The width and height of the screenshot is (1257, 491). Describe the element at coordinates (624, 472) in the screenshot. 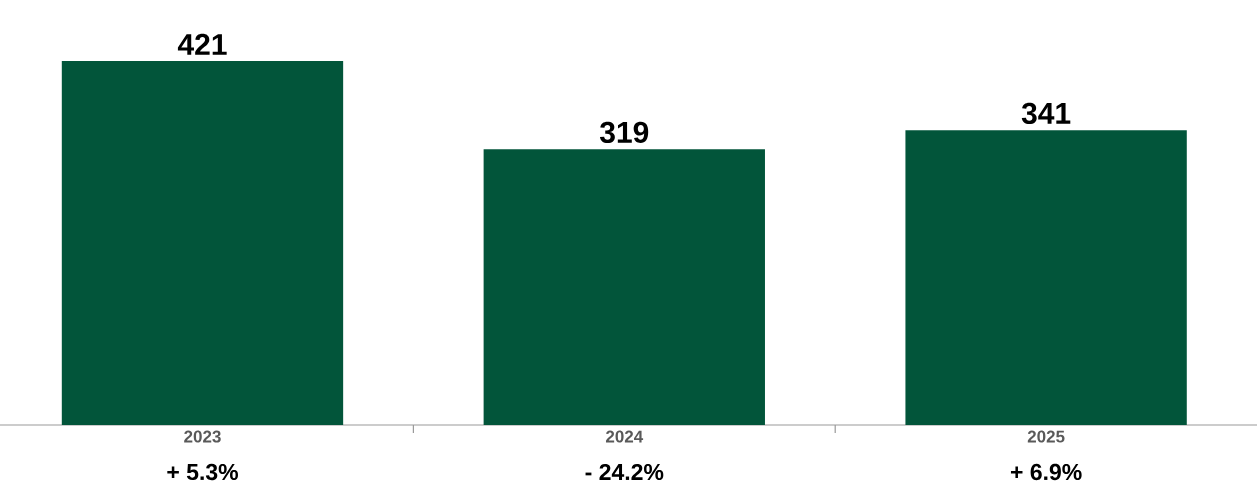

I see `text: - 24.2%` at that location.